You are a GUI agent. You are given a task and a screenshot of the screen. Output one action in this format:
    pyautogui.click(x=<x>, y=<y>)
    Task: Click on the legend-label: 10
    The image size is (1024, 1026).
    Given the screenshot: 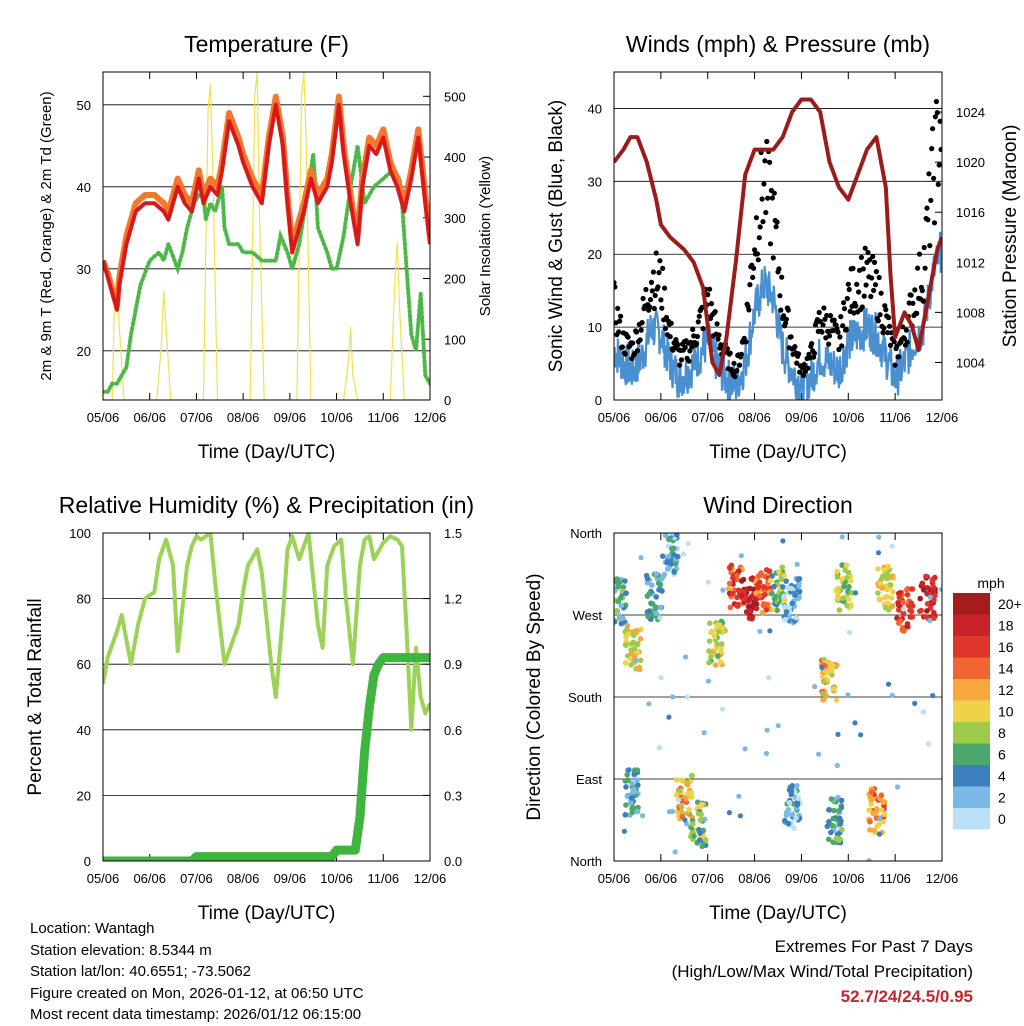 What is the action you would take?
    pyautogui.click(x=1006, y=712)
    